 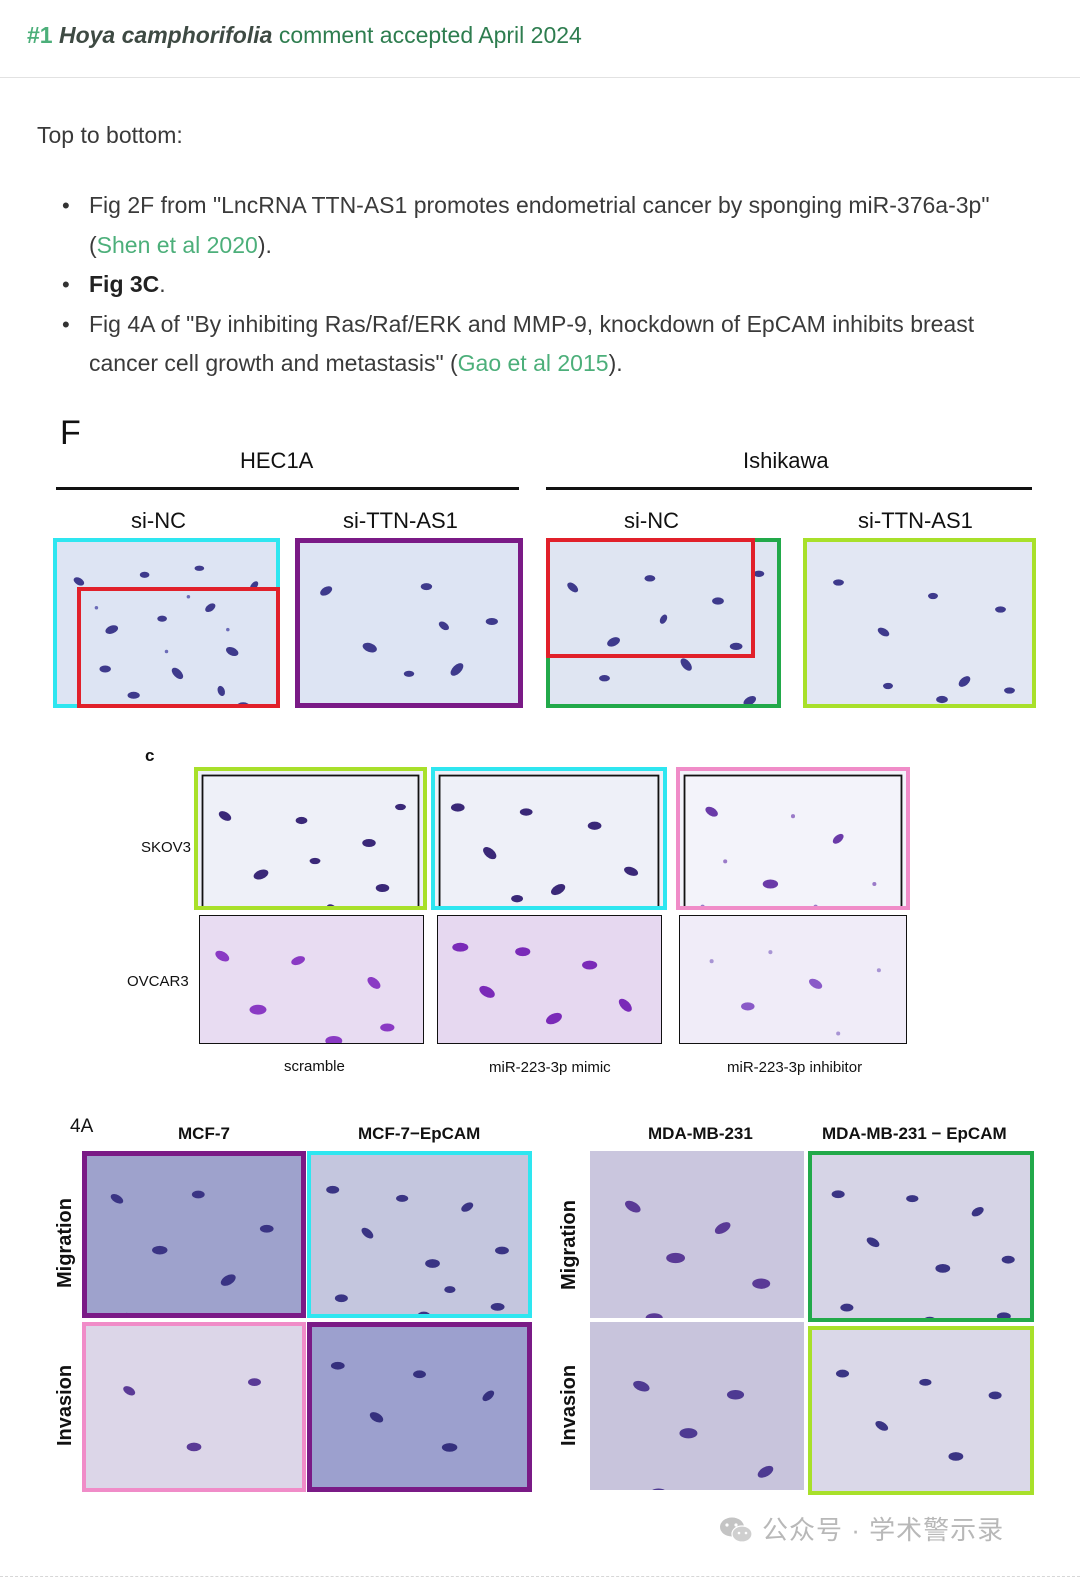 I want to click on column-label: MCF-7, so click(x=204, y=1133).